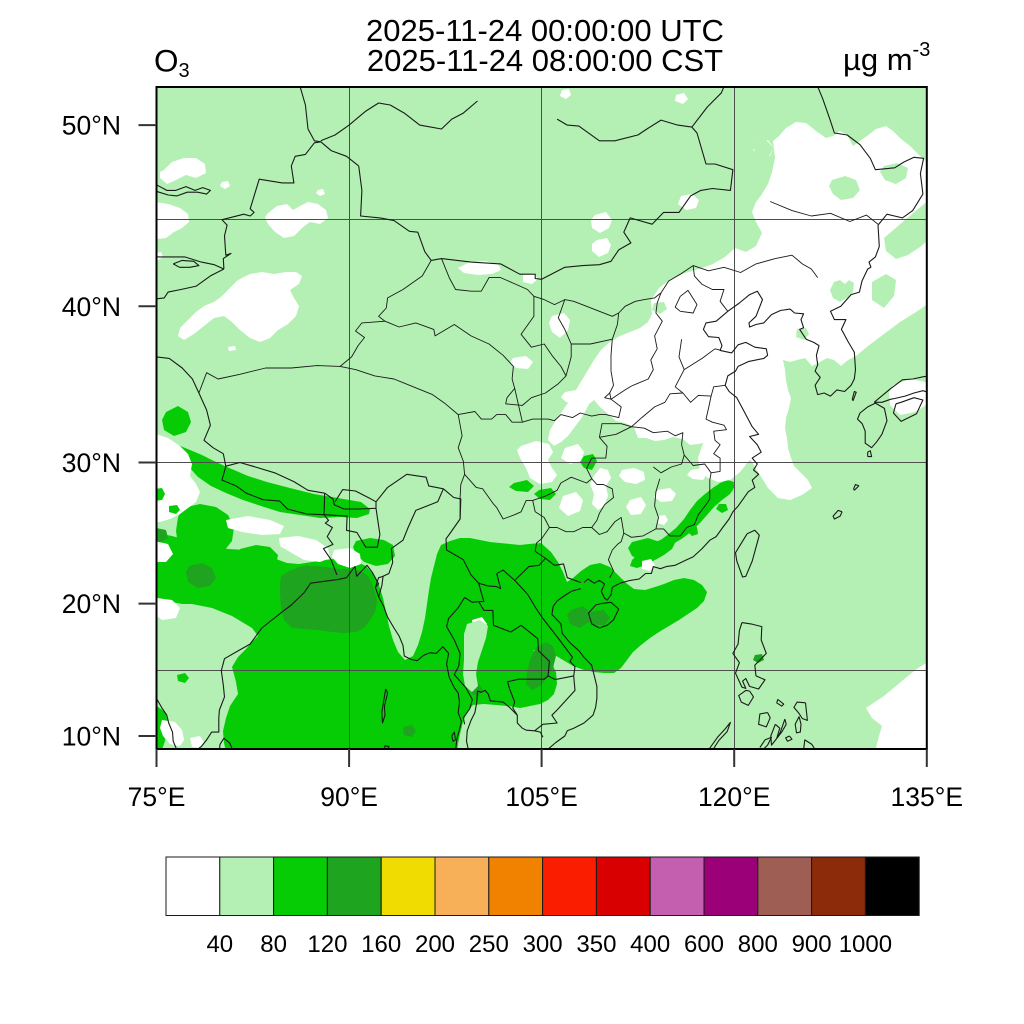 This screenshot has width=1024, height=1024. What do you see at coordinates (91, 126) in the screenshot?
I see `svg-text: 50°N` at bounding box center [91, 126].